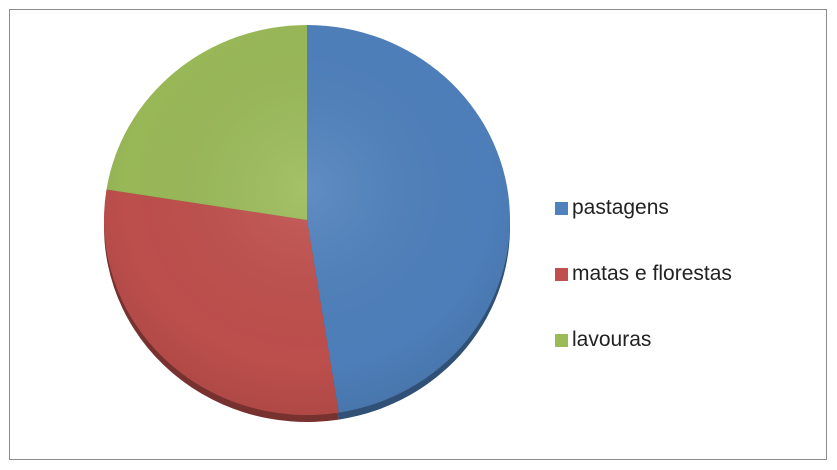  Describe the element at coordinates (561, 208) in the screenshot. I see `legend-swatch-pastagens` at that location.